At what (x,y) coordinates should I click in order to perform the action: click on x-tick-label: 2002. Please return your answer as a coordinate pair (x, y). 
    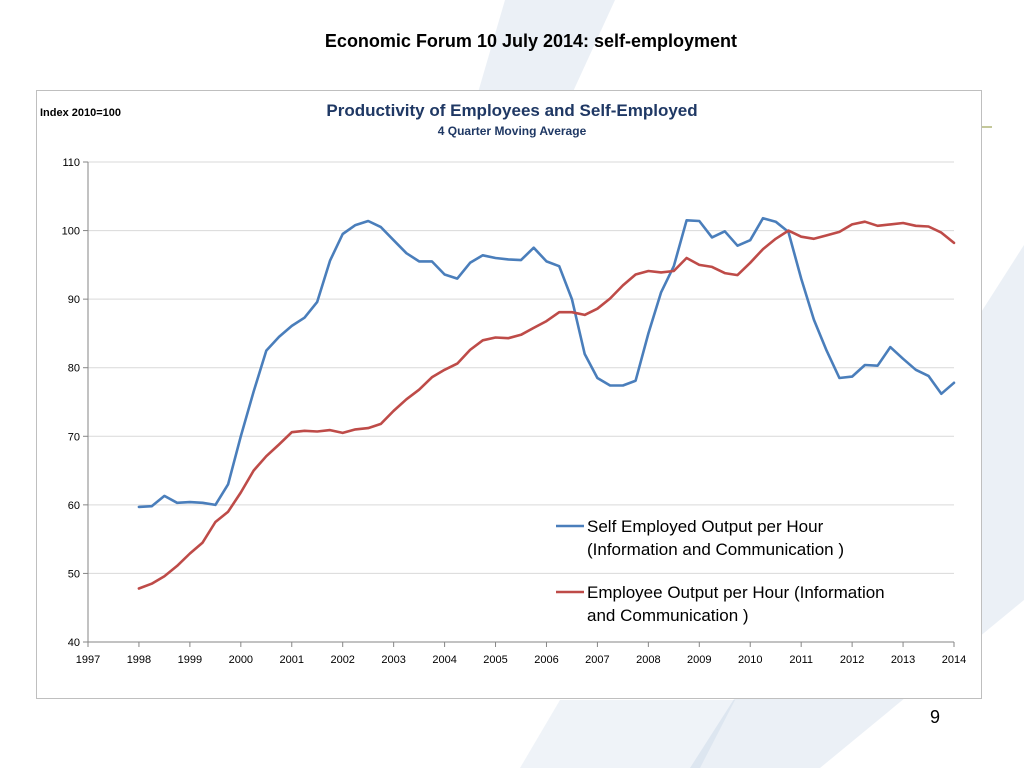
    Looking at the image, I should click on (342, 660).